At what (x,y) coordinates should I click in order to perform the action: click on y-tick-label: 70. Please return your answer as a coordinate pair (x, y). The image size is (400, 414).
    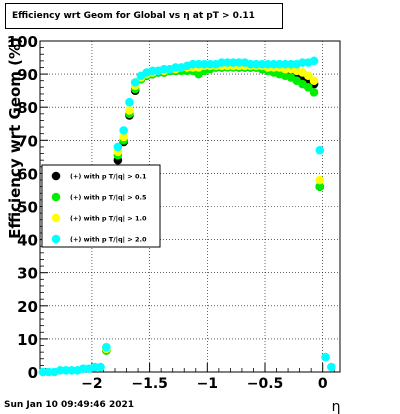
    Looking at the image, I should click on (27, 141).